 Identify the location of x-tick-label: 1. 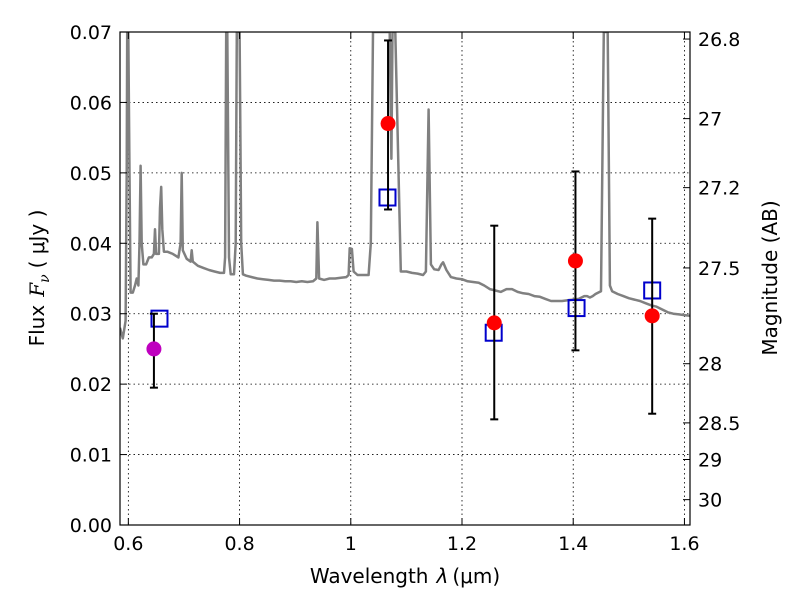
(351, 544).